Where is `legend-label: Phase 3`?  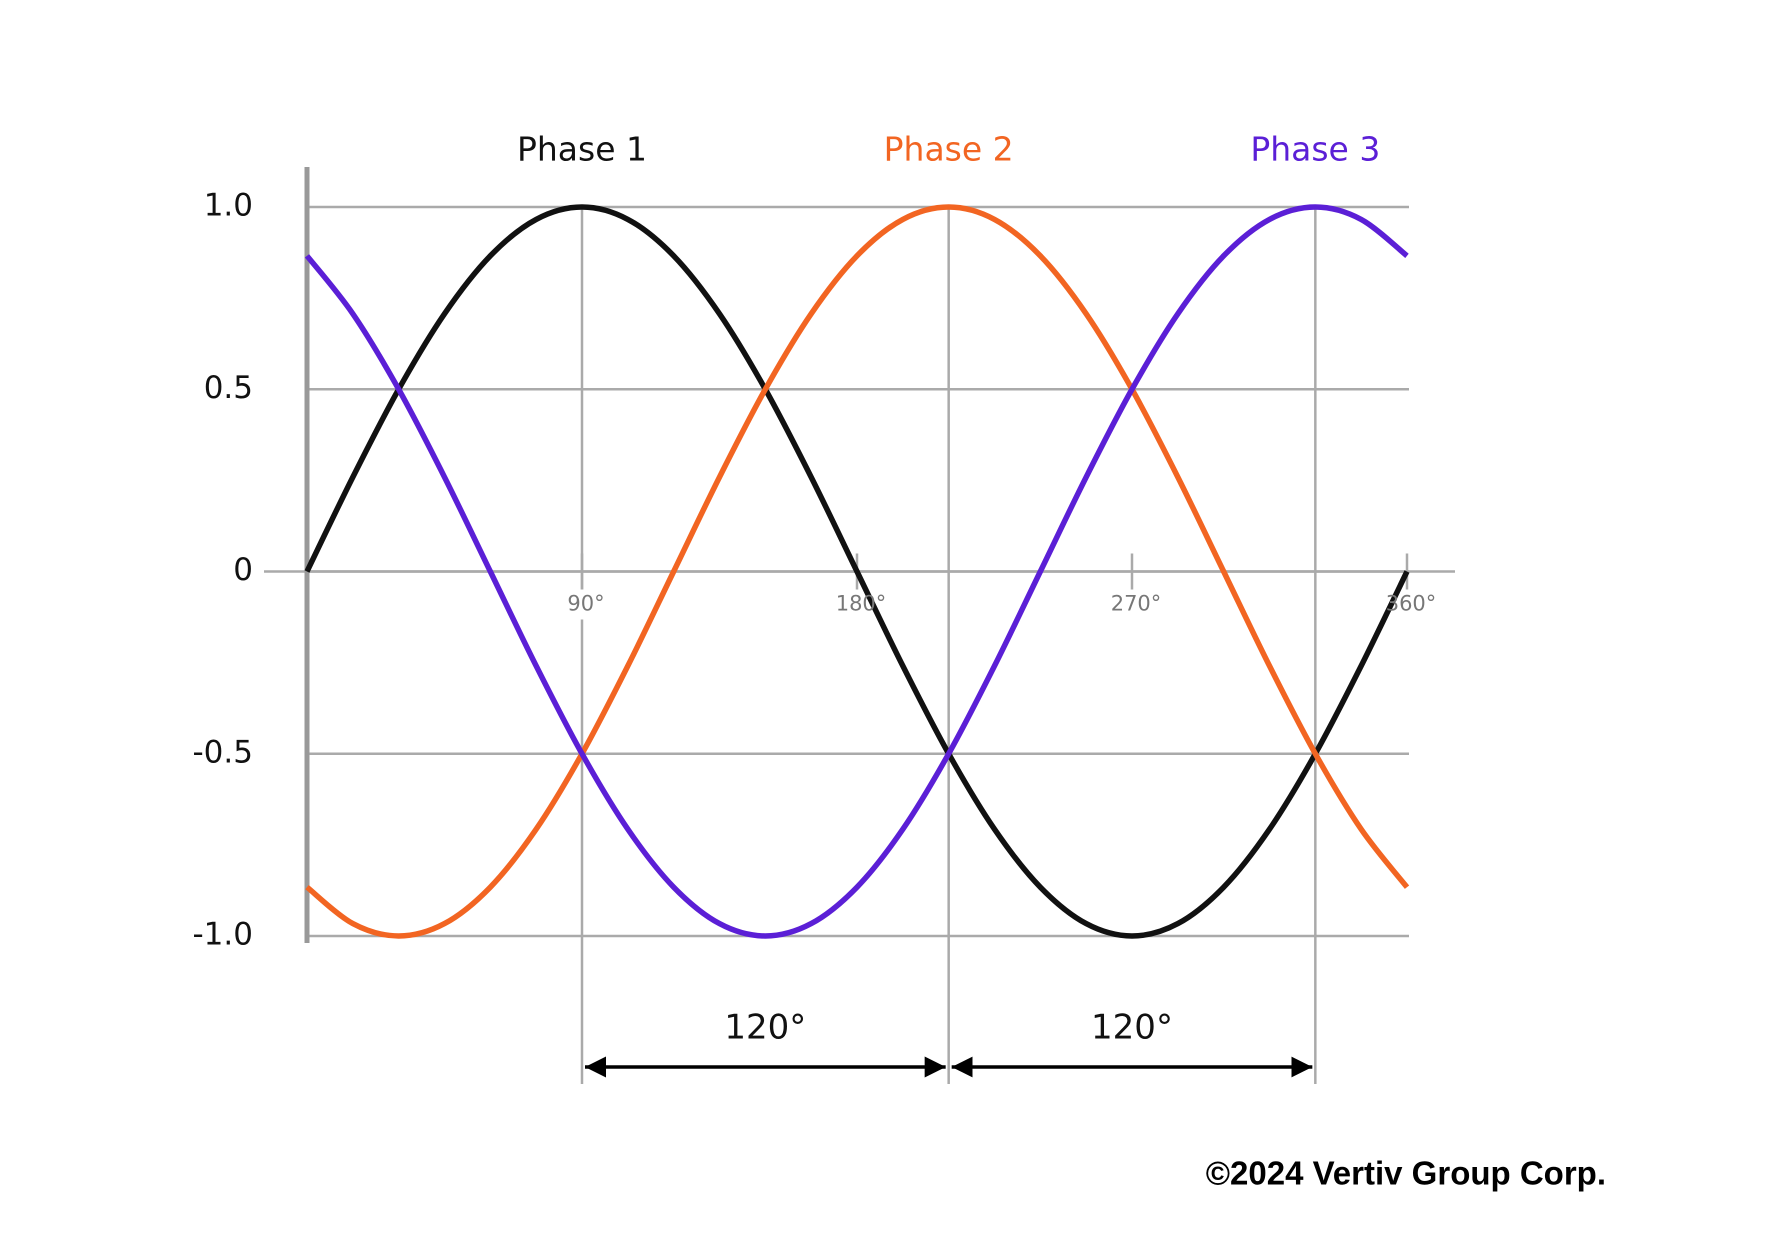 legend-label: Phase 3 is located at coordinates (1315, 149).